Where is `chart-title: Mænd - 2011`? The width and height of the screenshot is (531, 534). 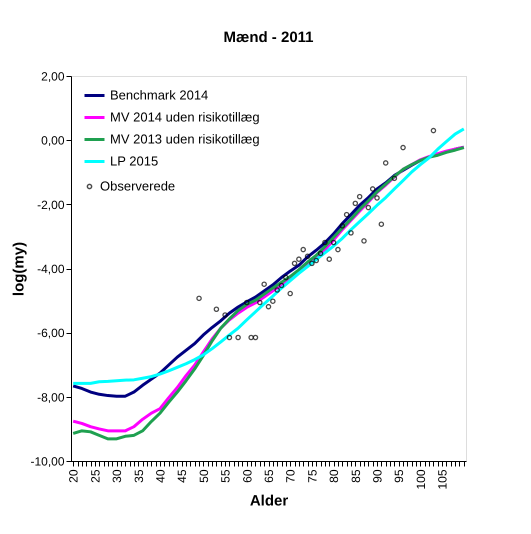 chart-title: Mænd - 2011 is located at coordinates (268, 37).